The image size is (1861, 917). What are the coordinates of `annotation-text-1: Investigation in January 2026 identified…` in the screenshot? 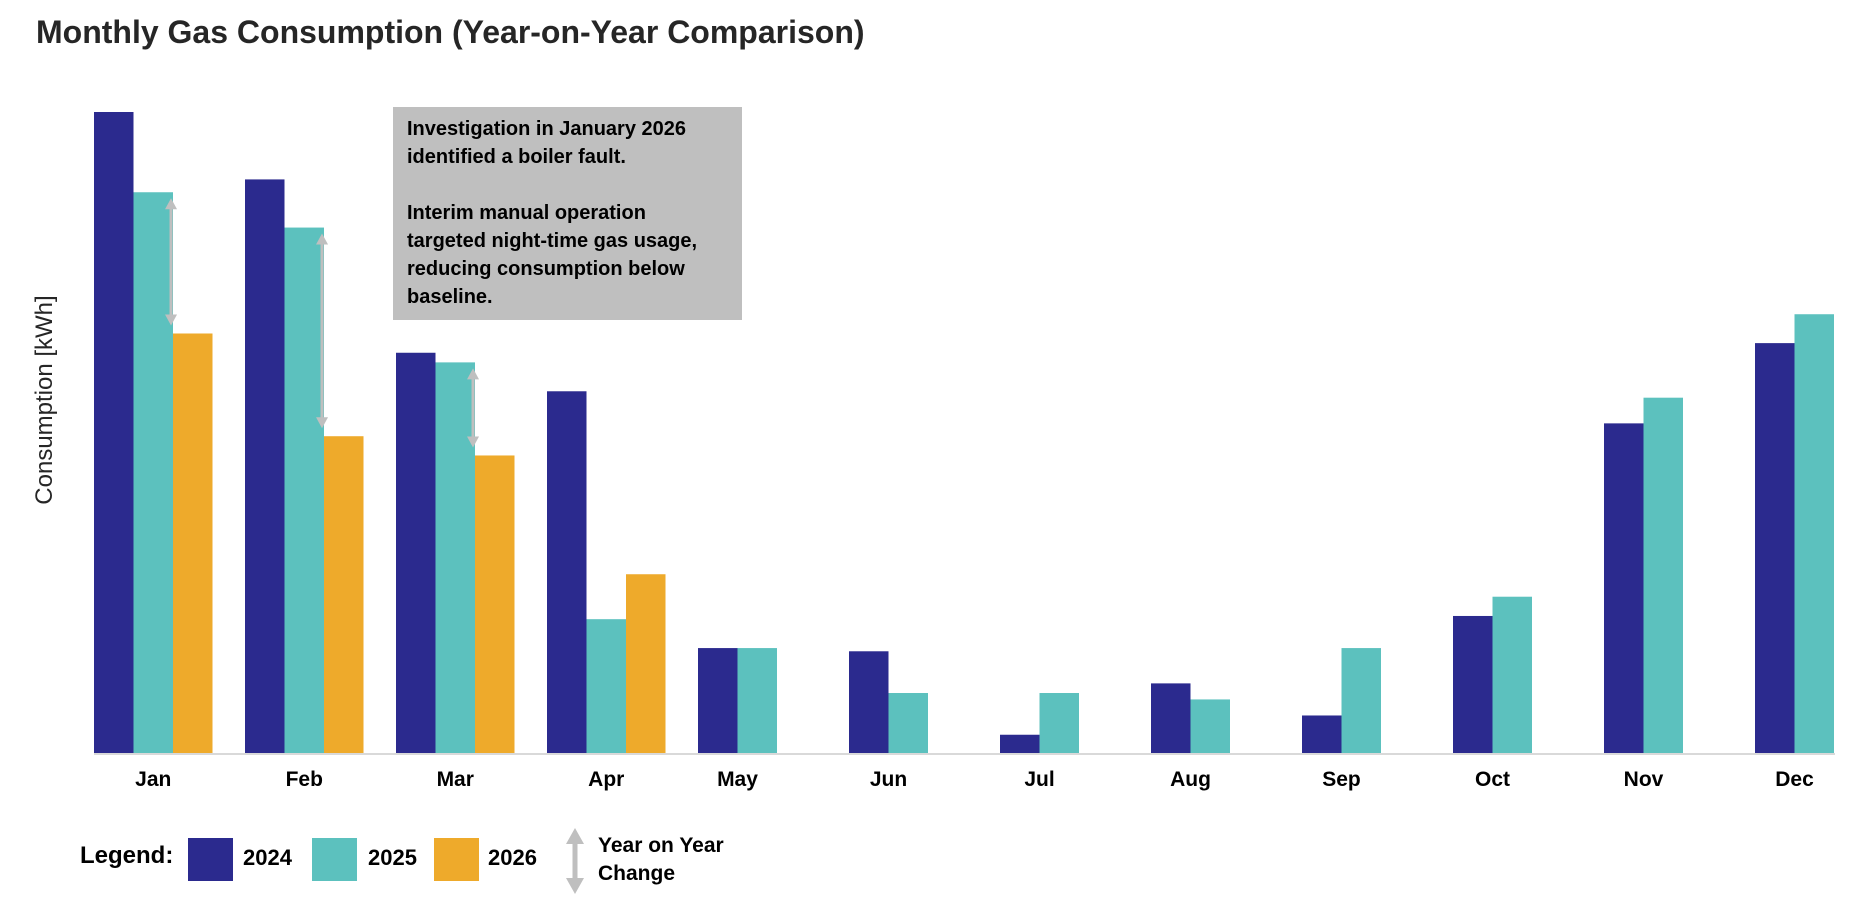 It's located at (546, 143).